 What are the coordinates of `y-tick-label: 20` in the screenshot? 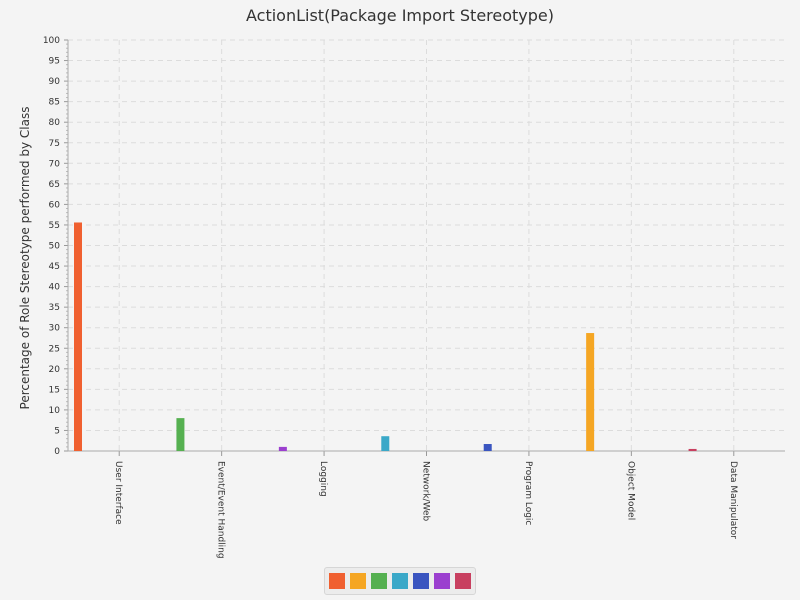 It's located at (55, 370).